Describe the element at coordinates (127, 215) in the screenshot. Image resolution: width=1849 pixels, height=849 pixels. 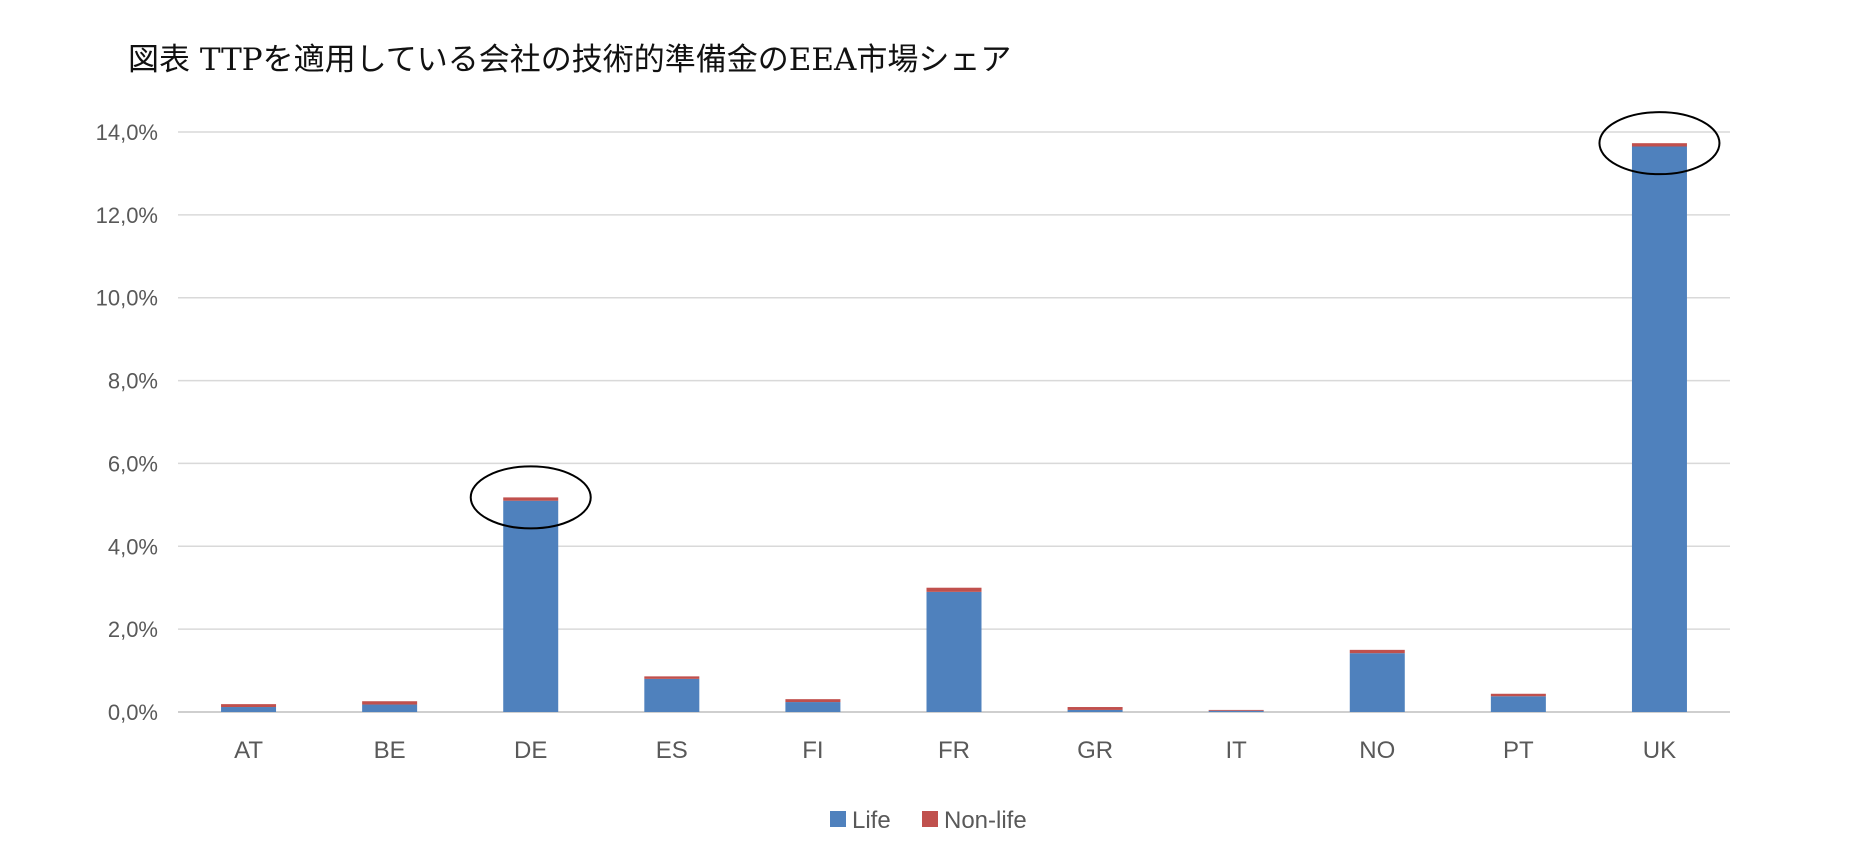
I see `y-tick-label: 12,0%` at that location.